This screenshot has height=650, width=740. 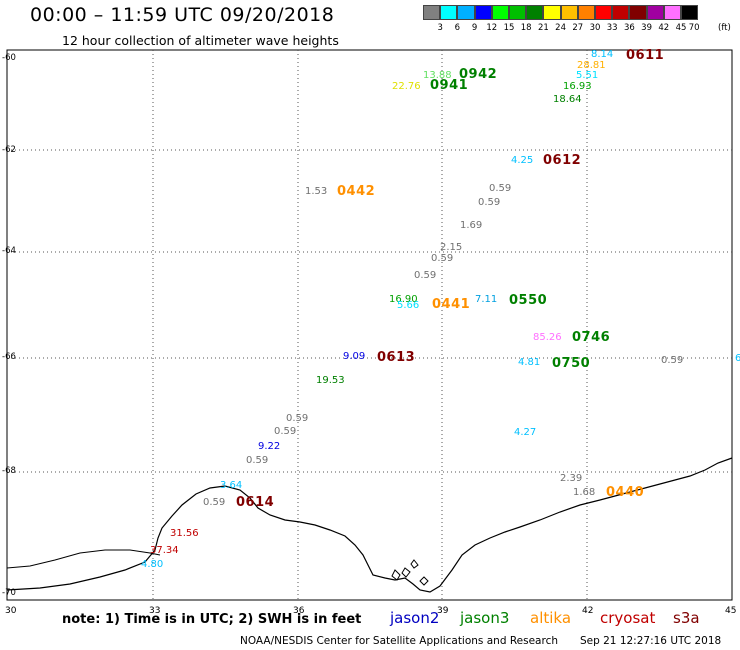 What do you see at coordinates (410, 572) in the screenshot?
I see `island-outline` at bounding box center [410, 572].